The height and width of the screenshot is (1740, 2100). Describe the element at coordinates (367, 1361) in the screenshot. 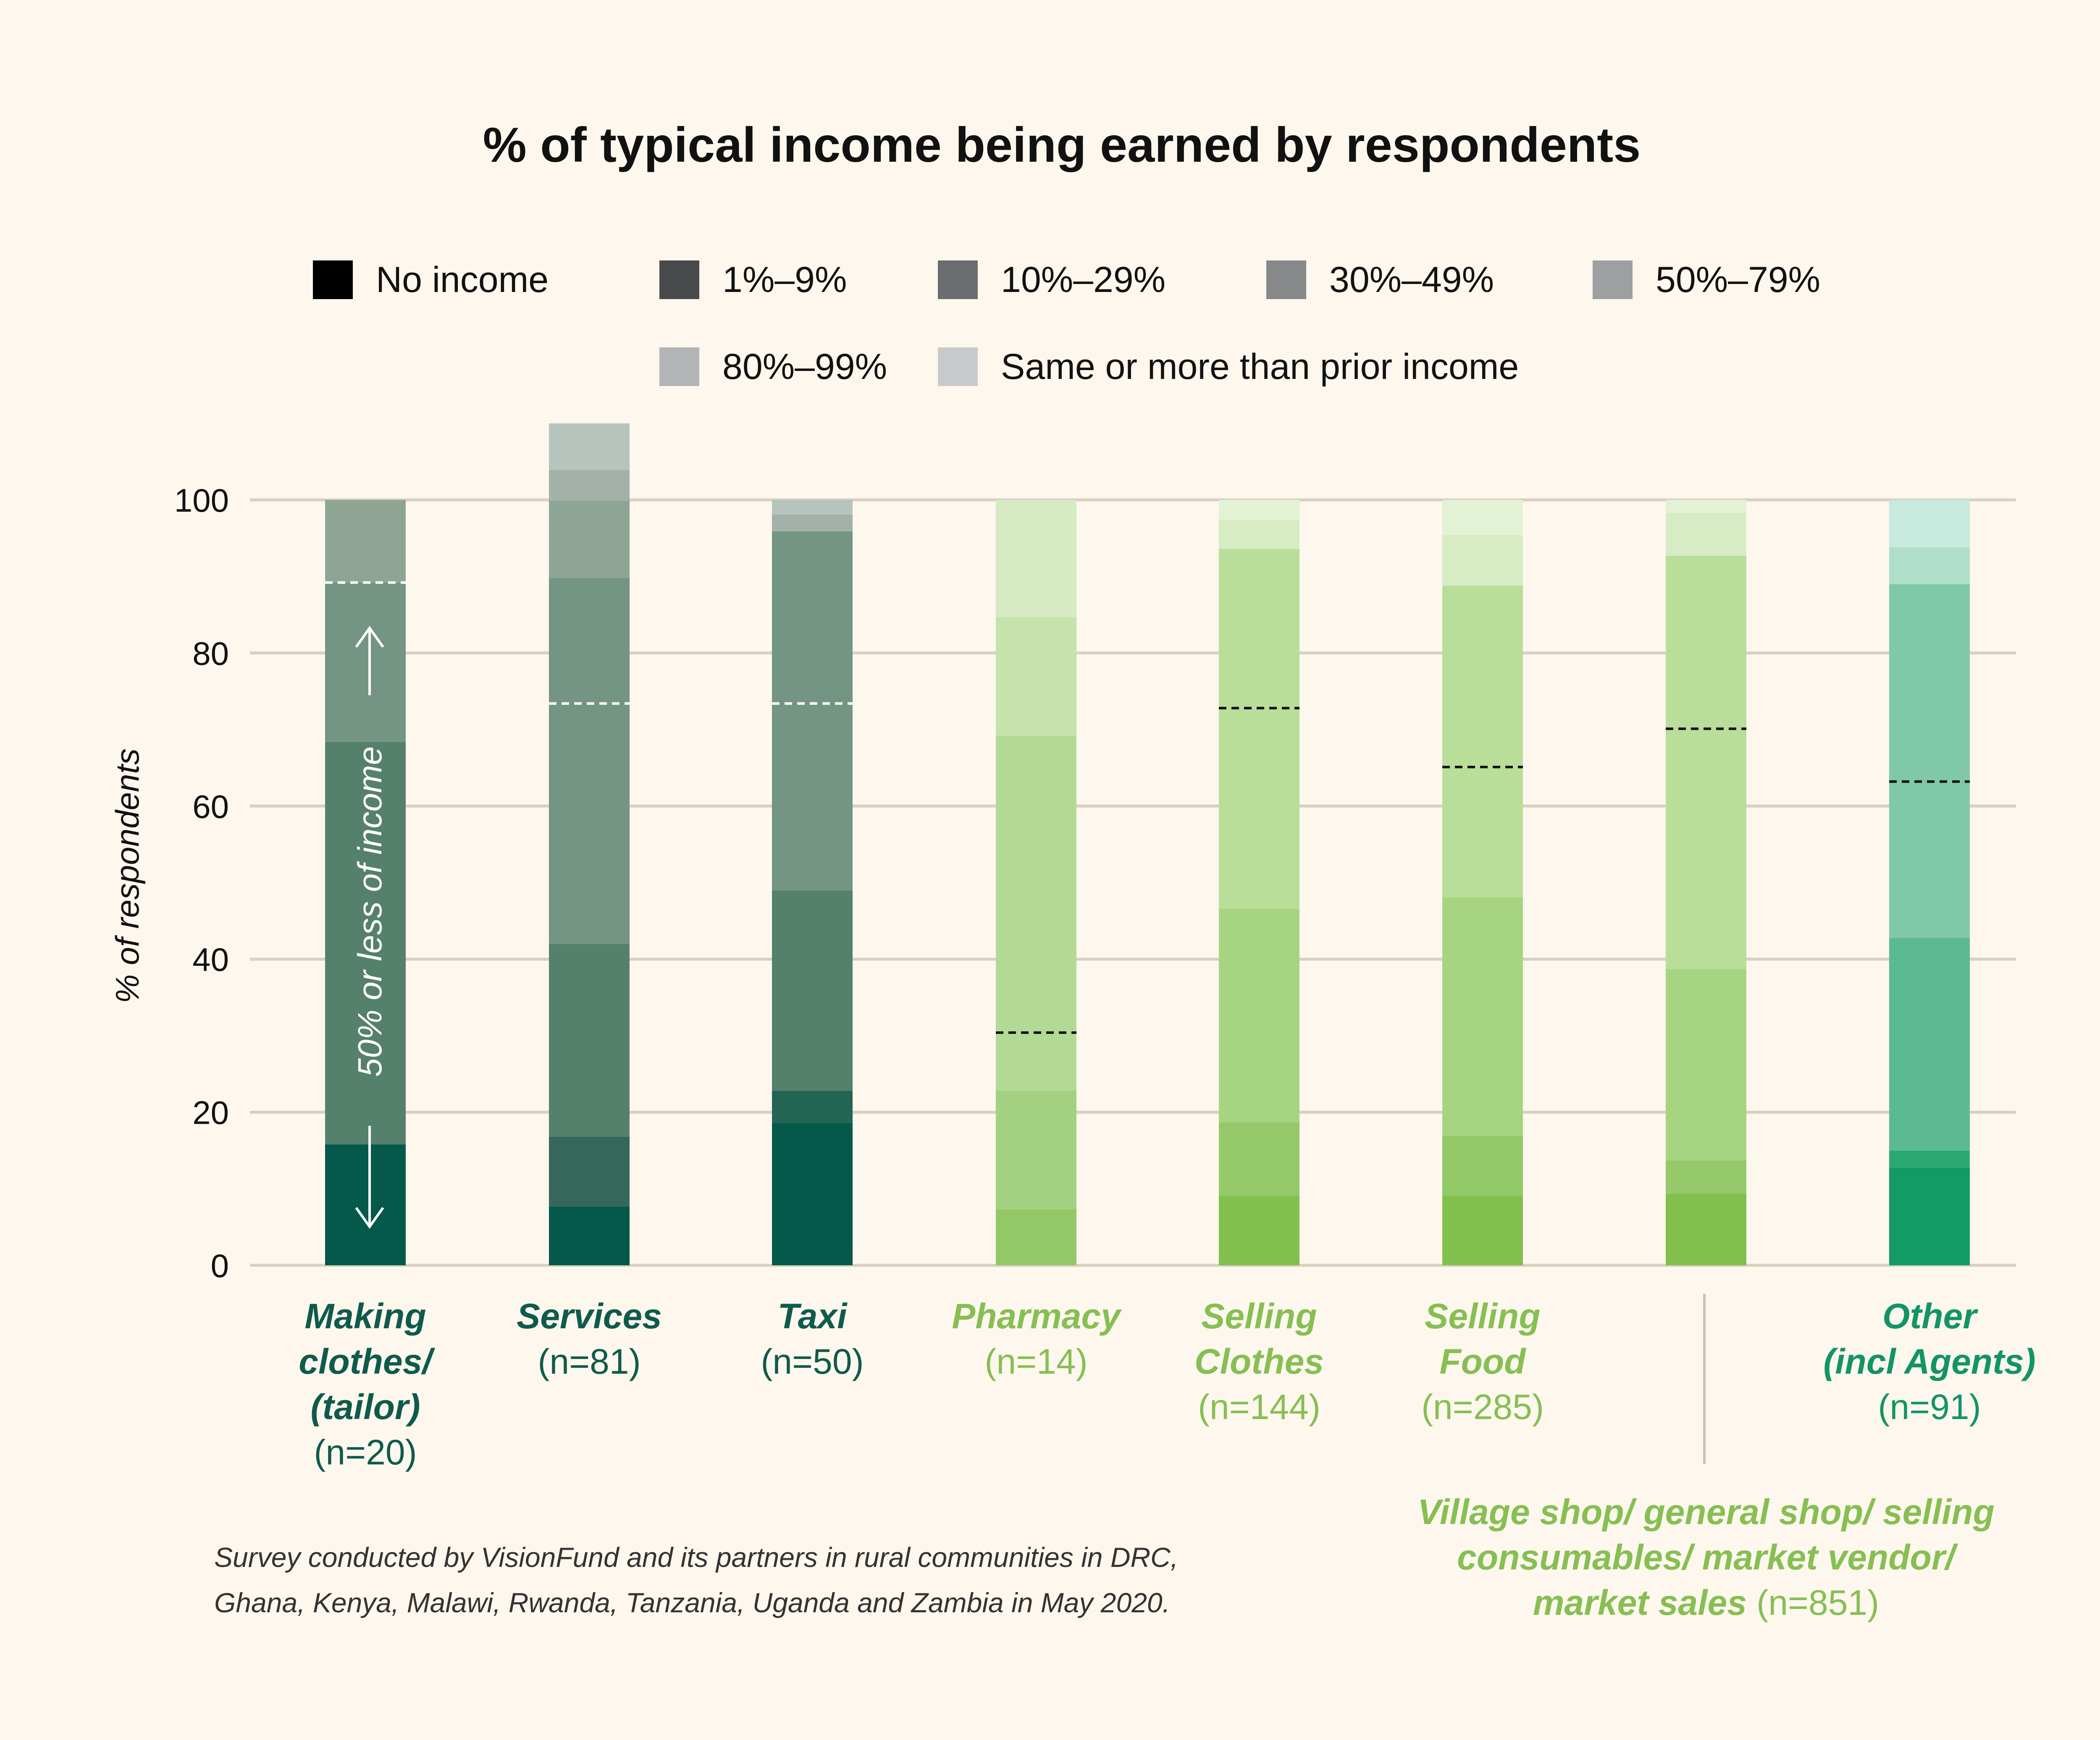

I see `category-label: clothes/` at that location.